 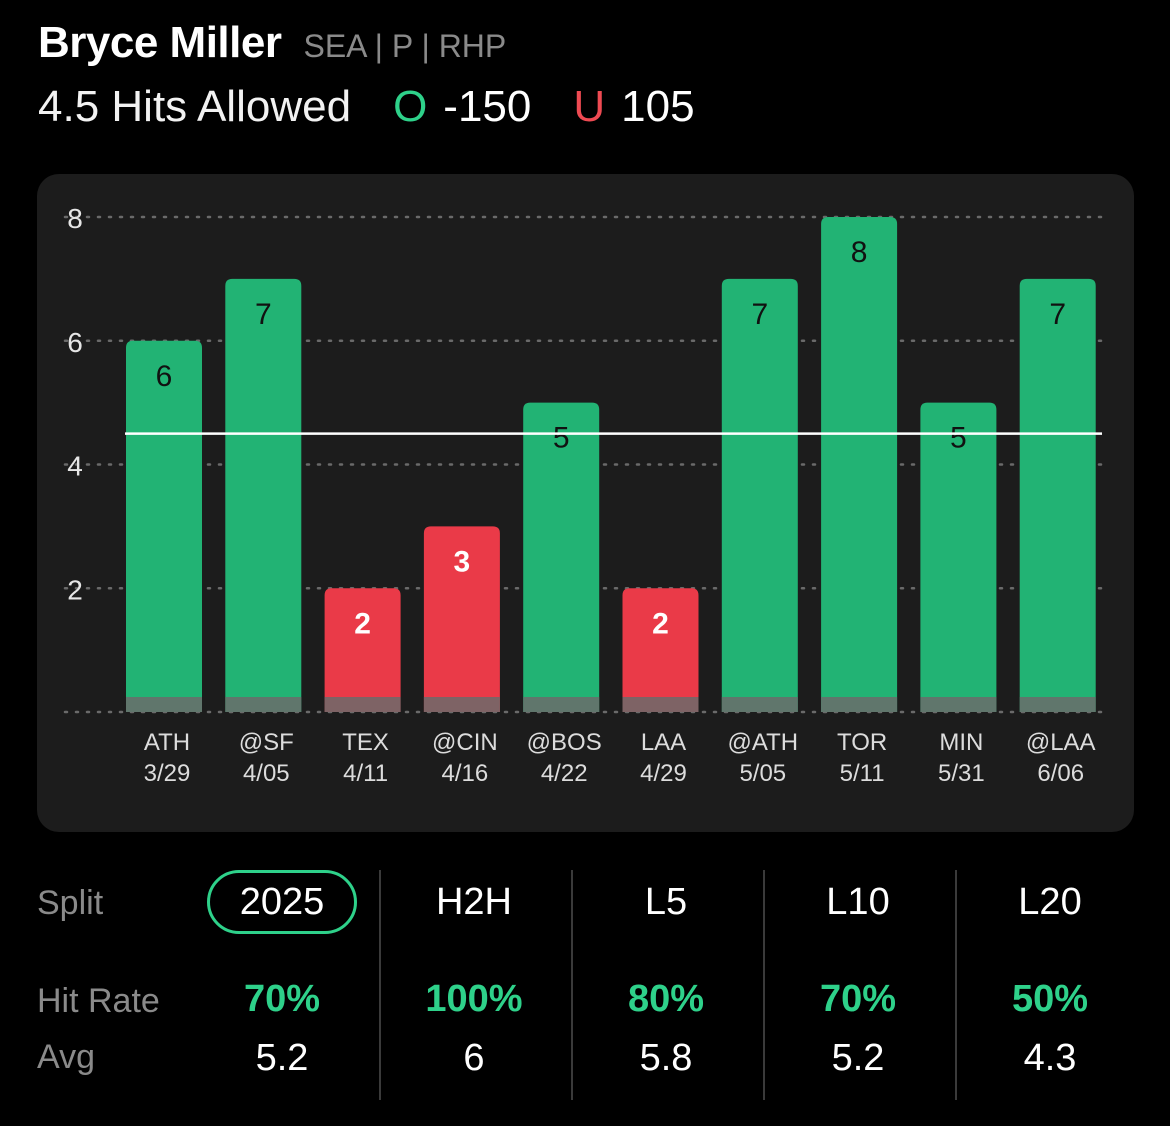 I want to click on x-date-label: 3/29, so click(x=167, y=773).